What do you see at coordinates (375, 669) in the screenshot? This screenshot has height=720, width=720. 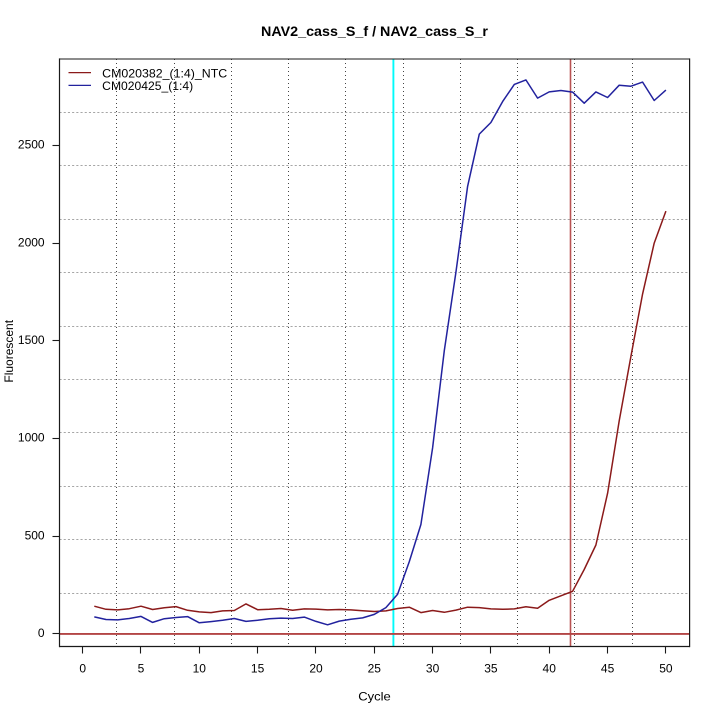 I see `svg-text: 25` at bounding box center [375, 669].